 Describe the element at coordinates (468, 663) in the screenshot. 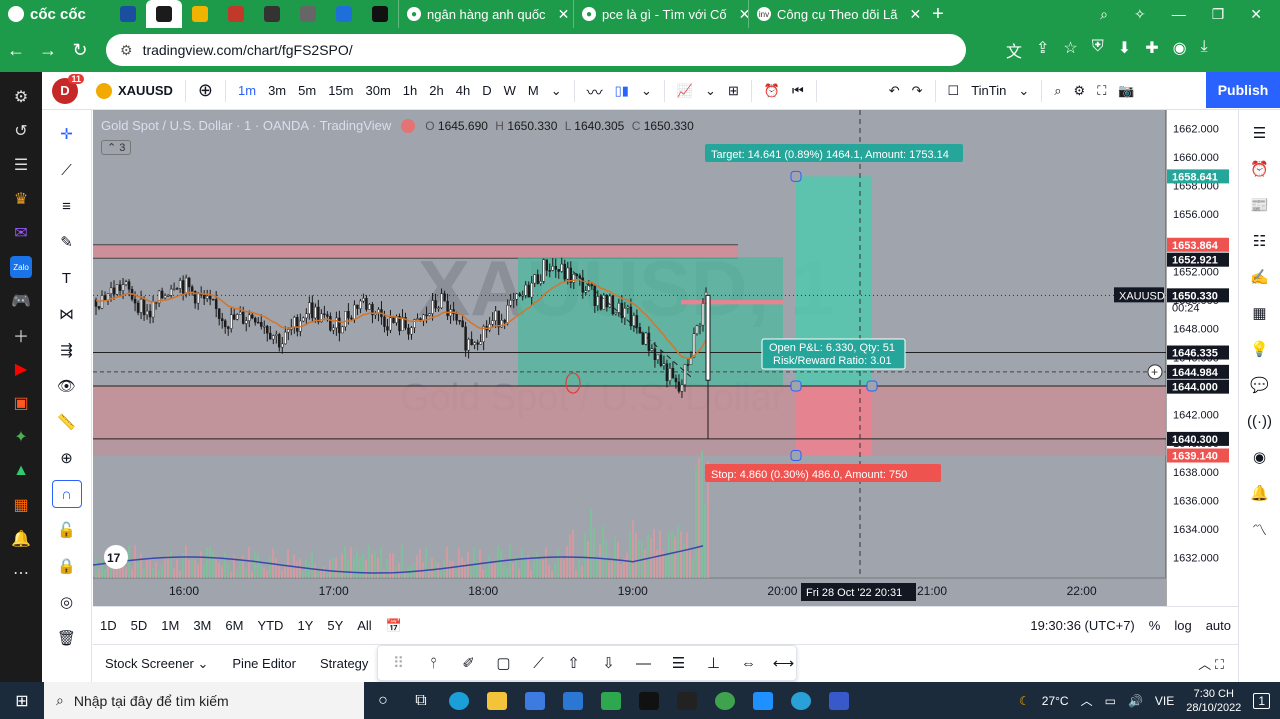

I see `brush-tool-icon: ✐` at that location.